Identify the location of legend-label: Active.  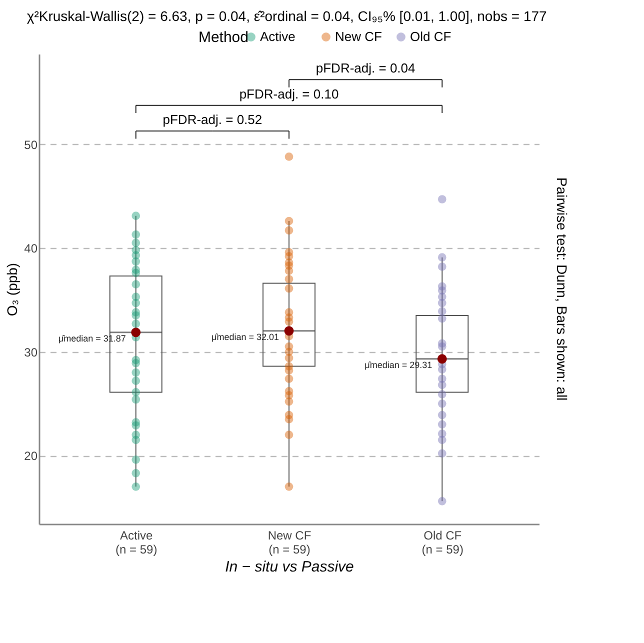
(278, 36).